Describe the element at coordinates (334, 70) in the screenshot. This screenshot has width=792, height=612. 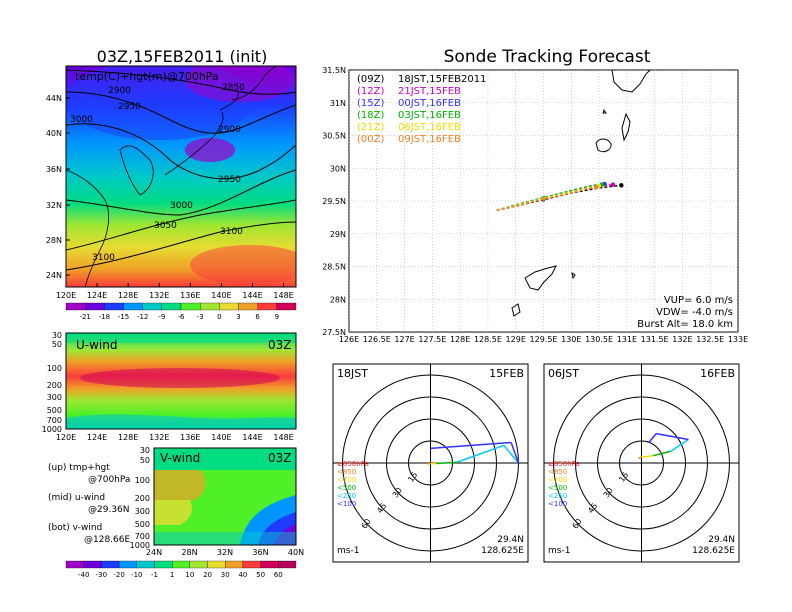
I see `lat-tick-label: 31.5N` at that location.